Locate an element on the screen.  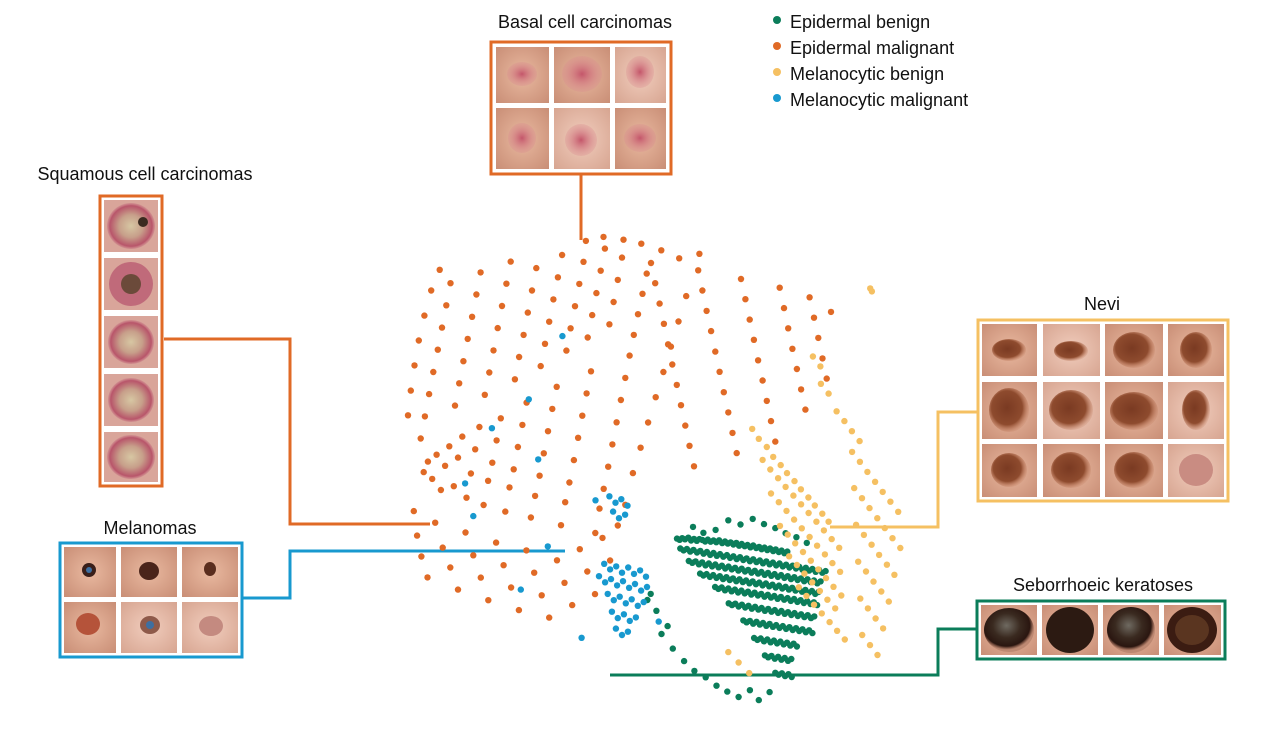
scc-thumbnail-grid is located at coordinates (131, 341).